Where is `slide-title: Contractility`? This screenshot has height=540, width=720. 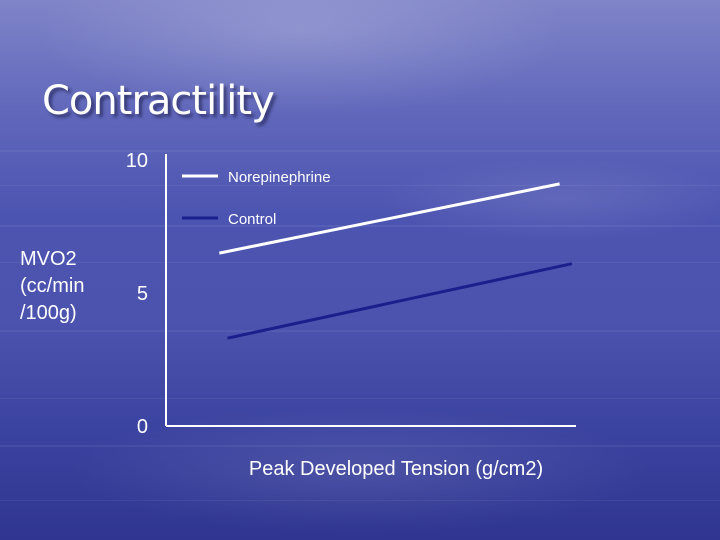 slide-title: Contractility is located at coordinates (158, 101).